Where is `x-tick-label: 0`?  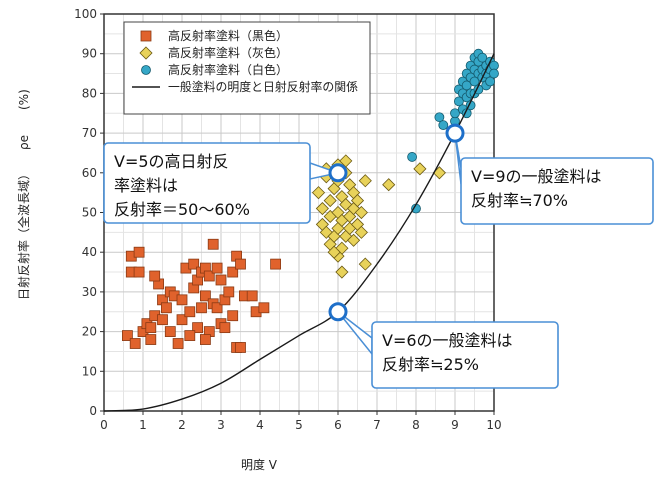
x-tick-label: 0 is located at coordinates (104, 425).